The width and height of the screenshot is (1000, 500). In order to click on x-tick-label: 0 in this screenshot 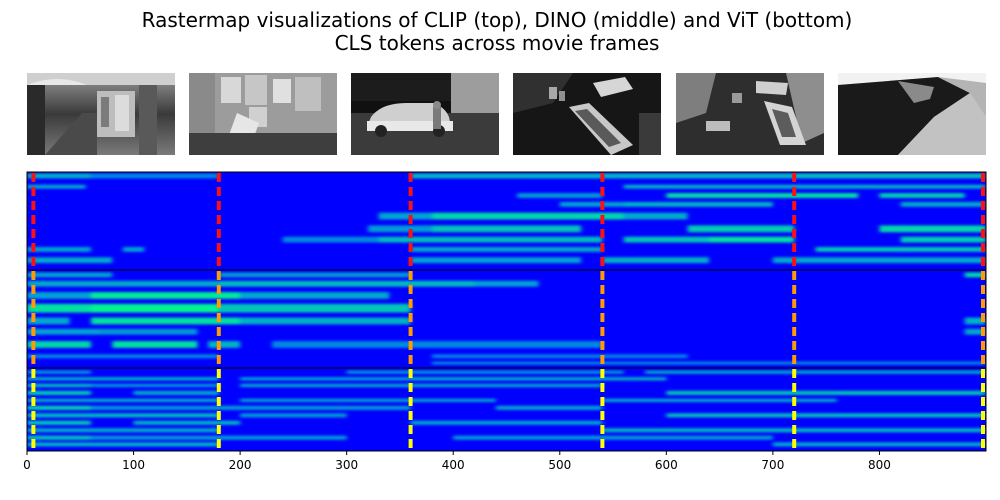, I will do `click(27, 465)`.